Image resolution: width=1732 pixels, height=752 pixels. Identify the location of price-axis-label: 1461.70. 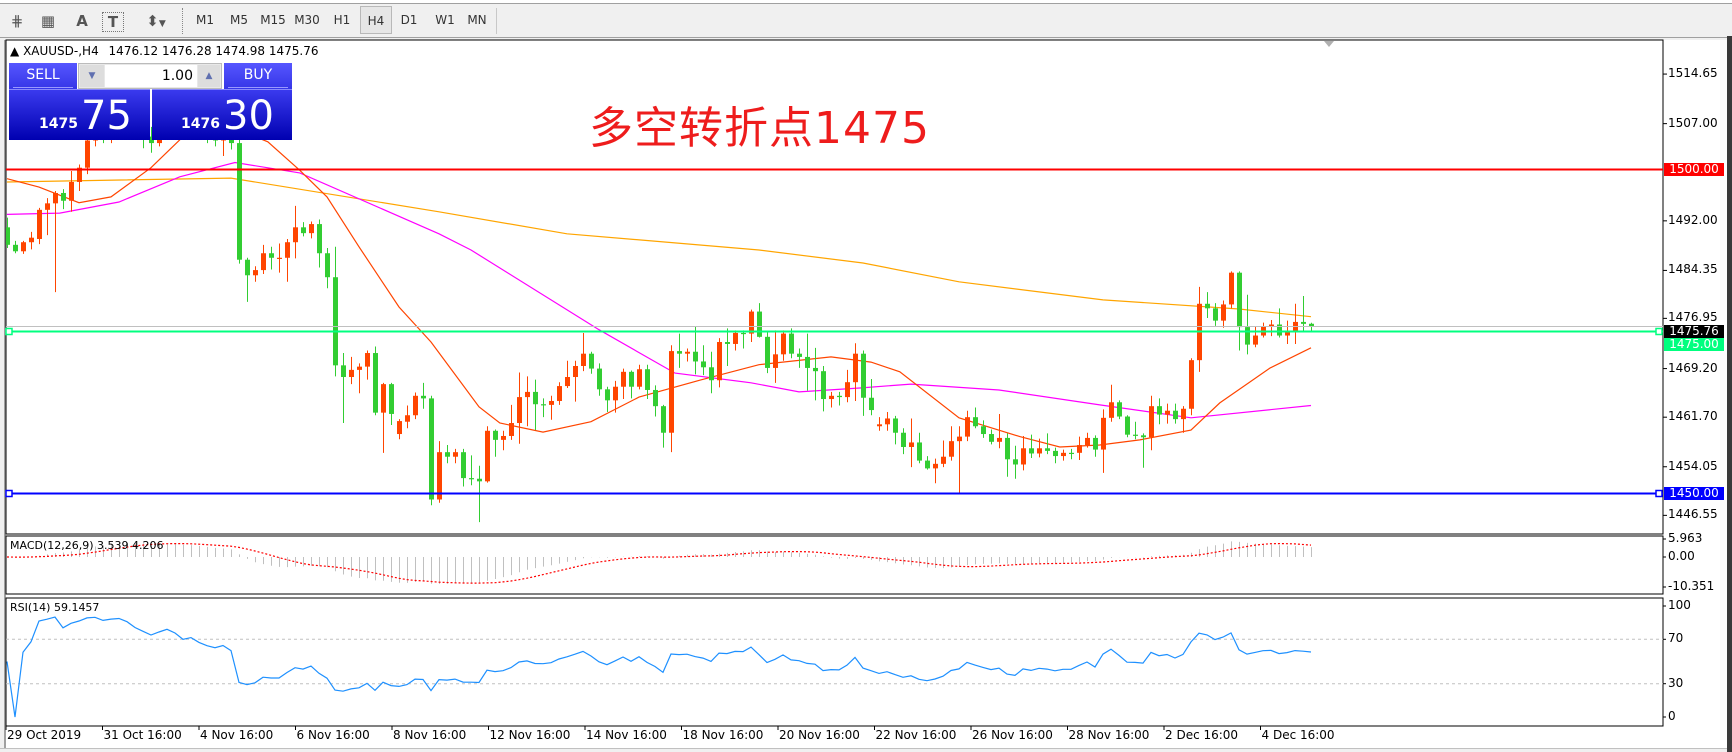
(1693, 416).